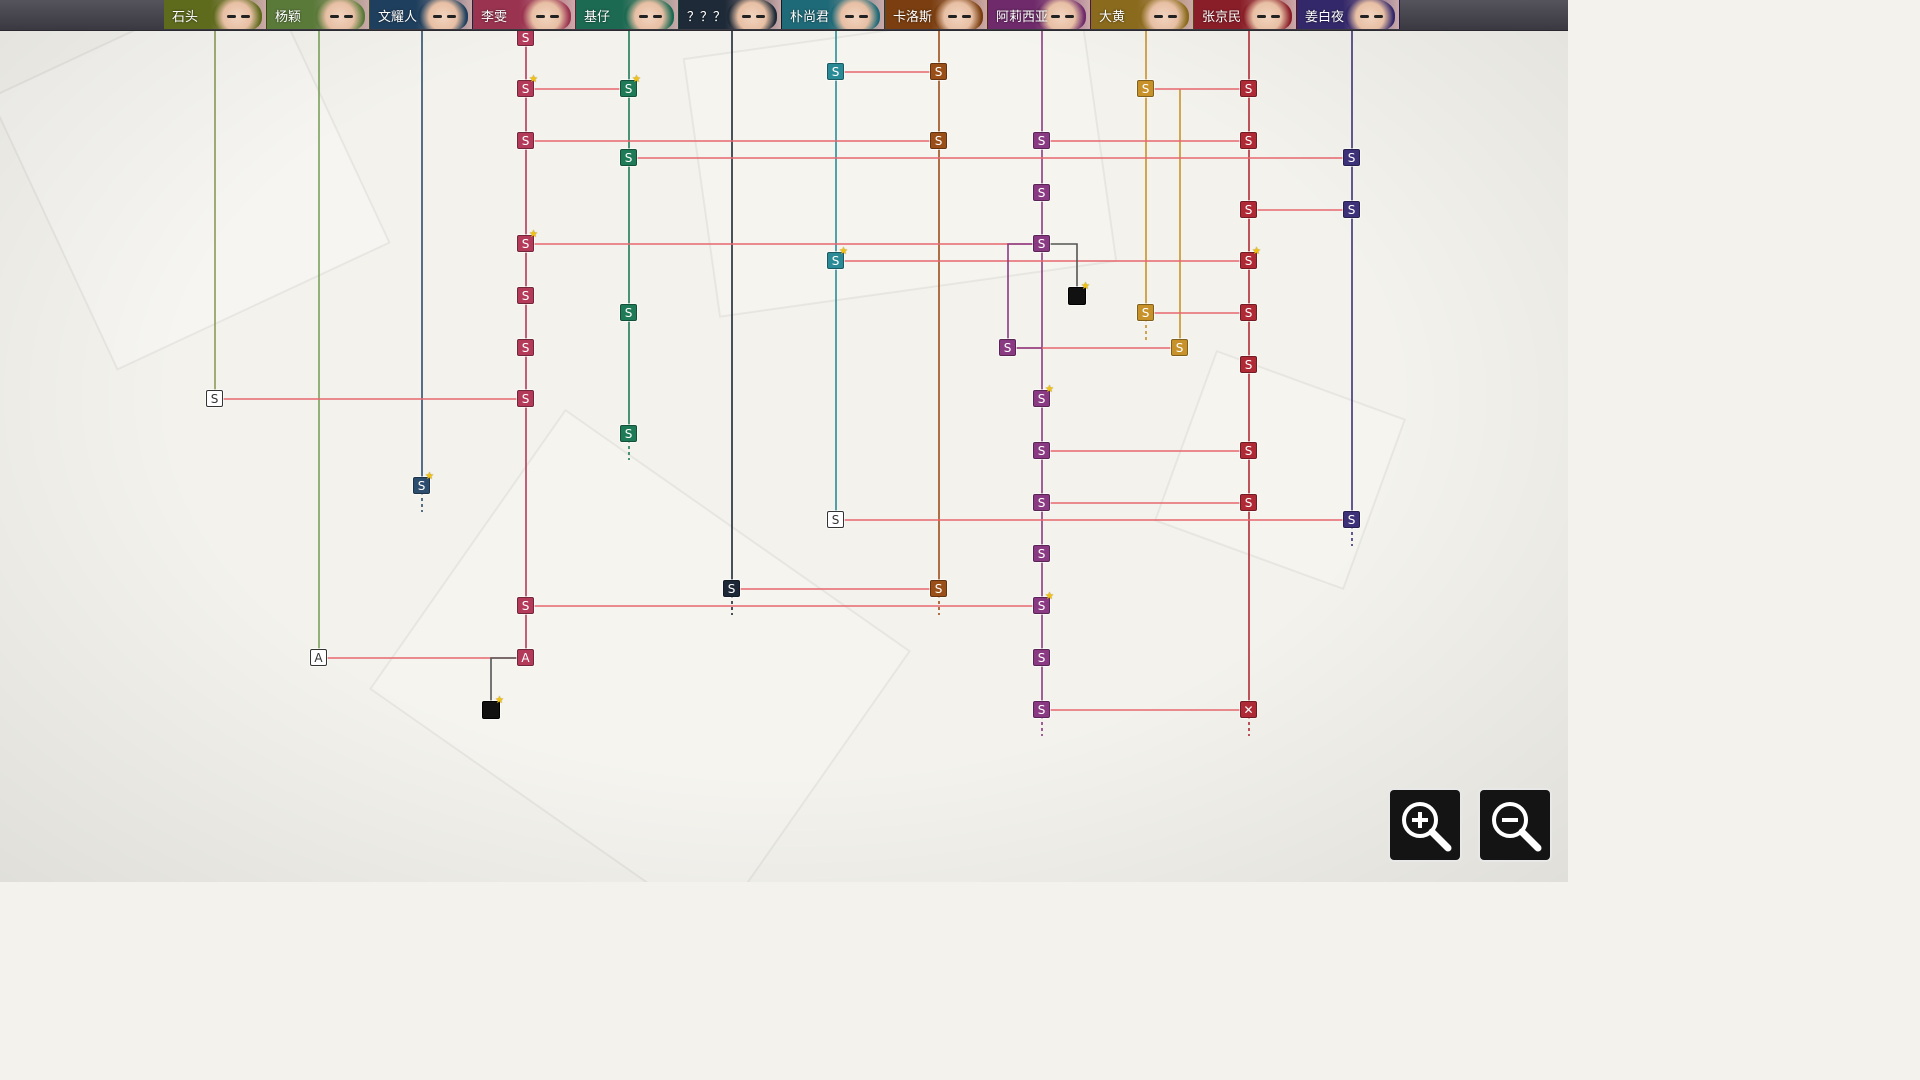 The image size is (1920, 1080). What do you see at coordinates (833, 14) in the screenshot?
I see `character-tab-piaoshangjun: 朴尚君` at bounding box center [833, 14].